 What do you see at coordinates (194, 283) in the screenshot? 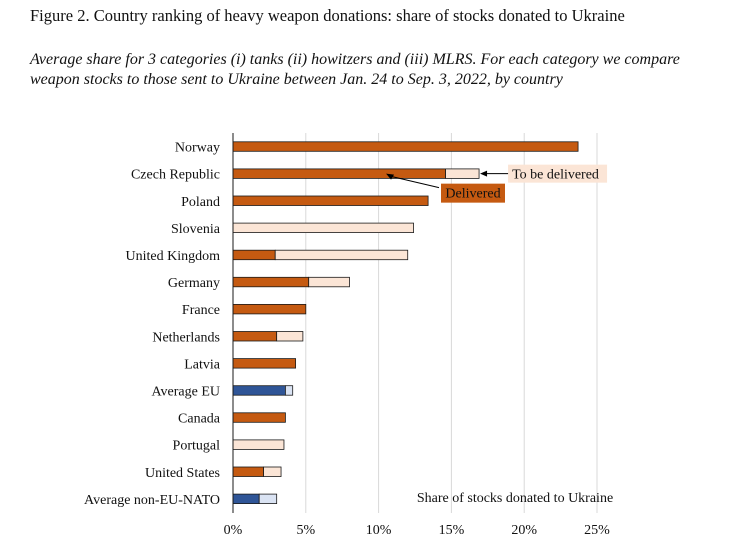
I see `category-label: Germany` at bounding box center [194, 283].